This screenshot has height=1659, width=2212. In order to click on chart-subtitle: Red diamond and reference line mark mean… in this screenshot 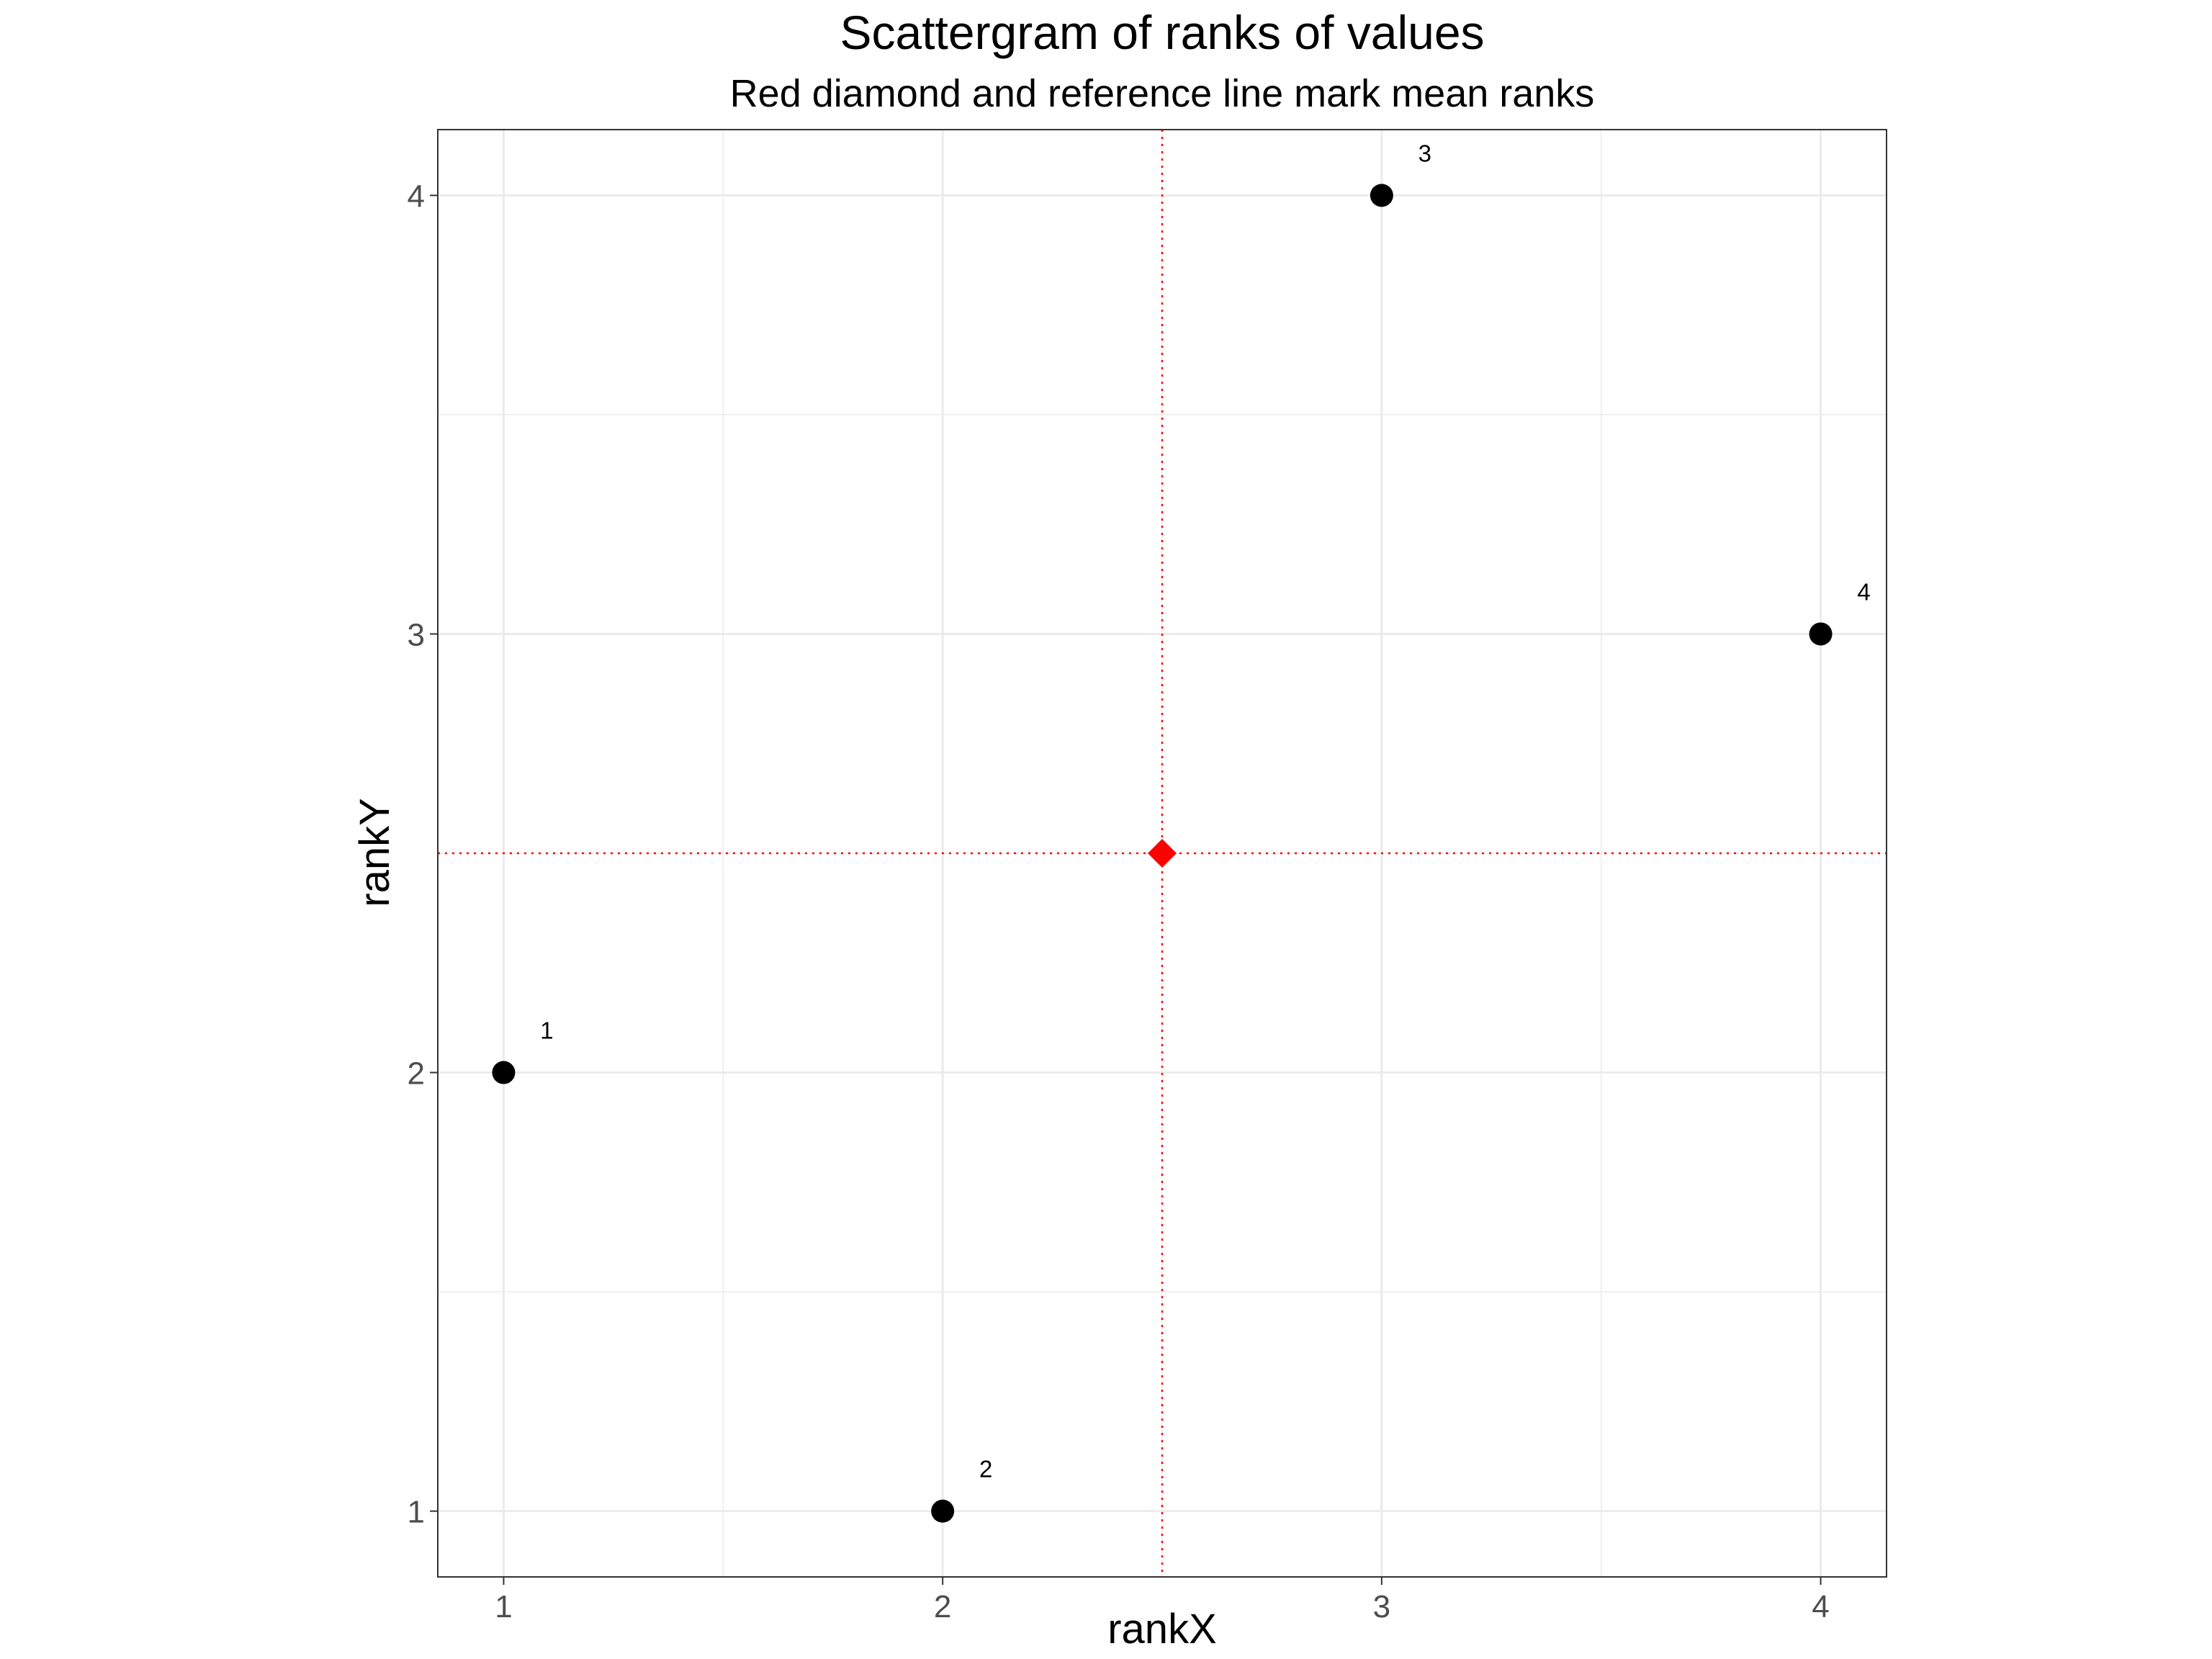, I will do `click(1162, 94)`.